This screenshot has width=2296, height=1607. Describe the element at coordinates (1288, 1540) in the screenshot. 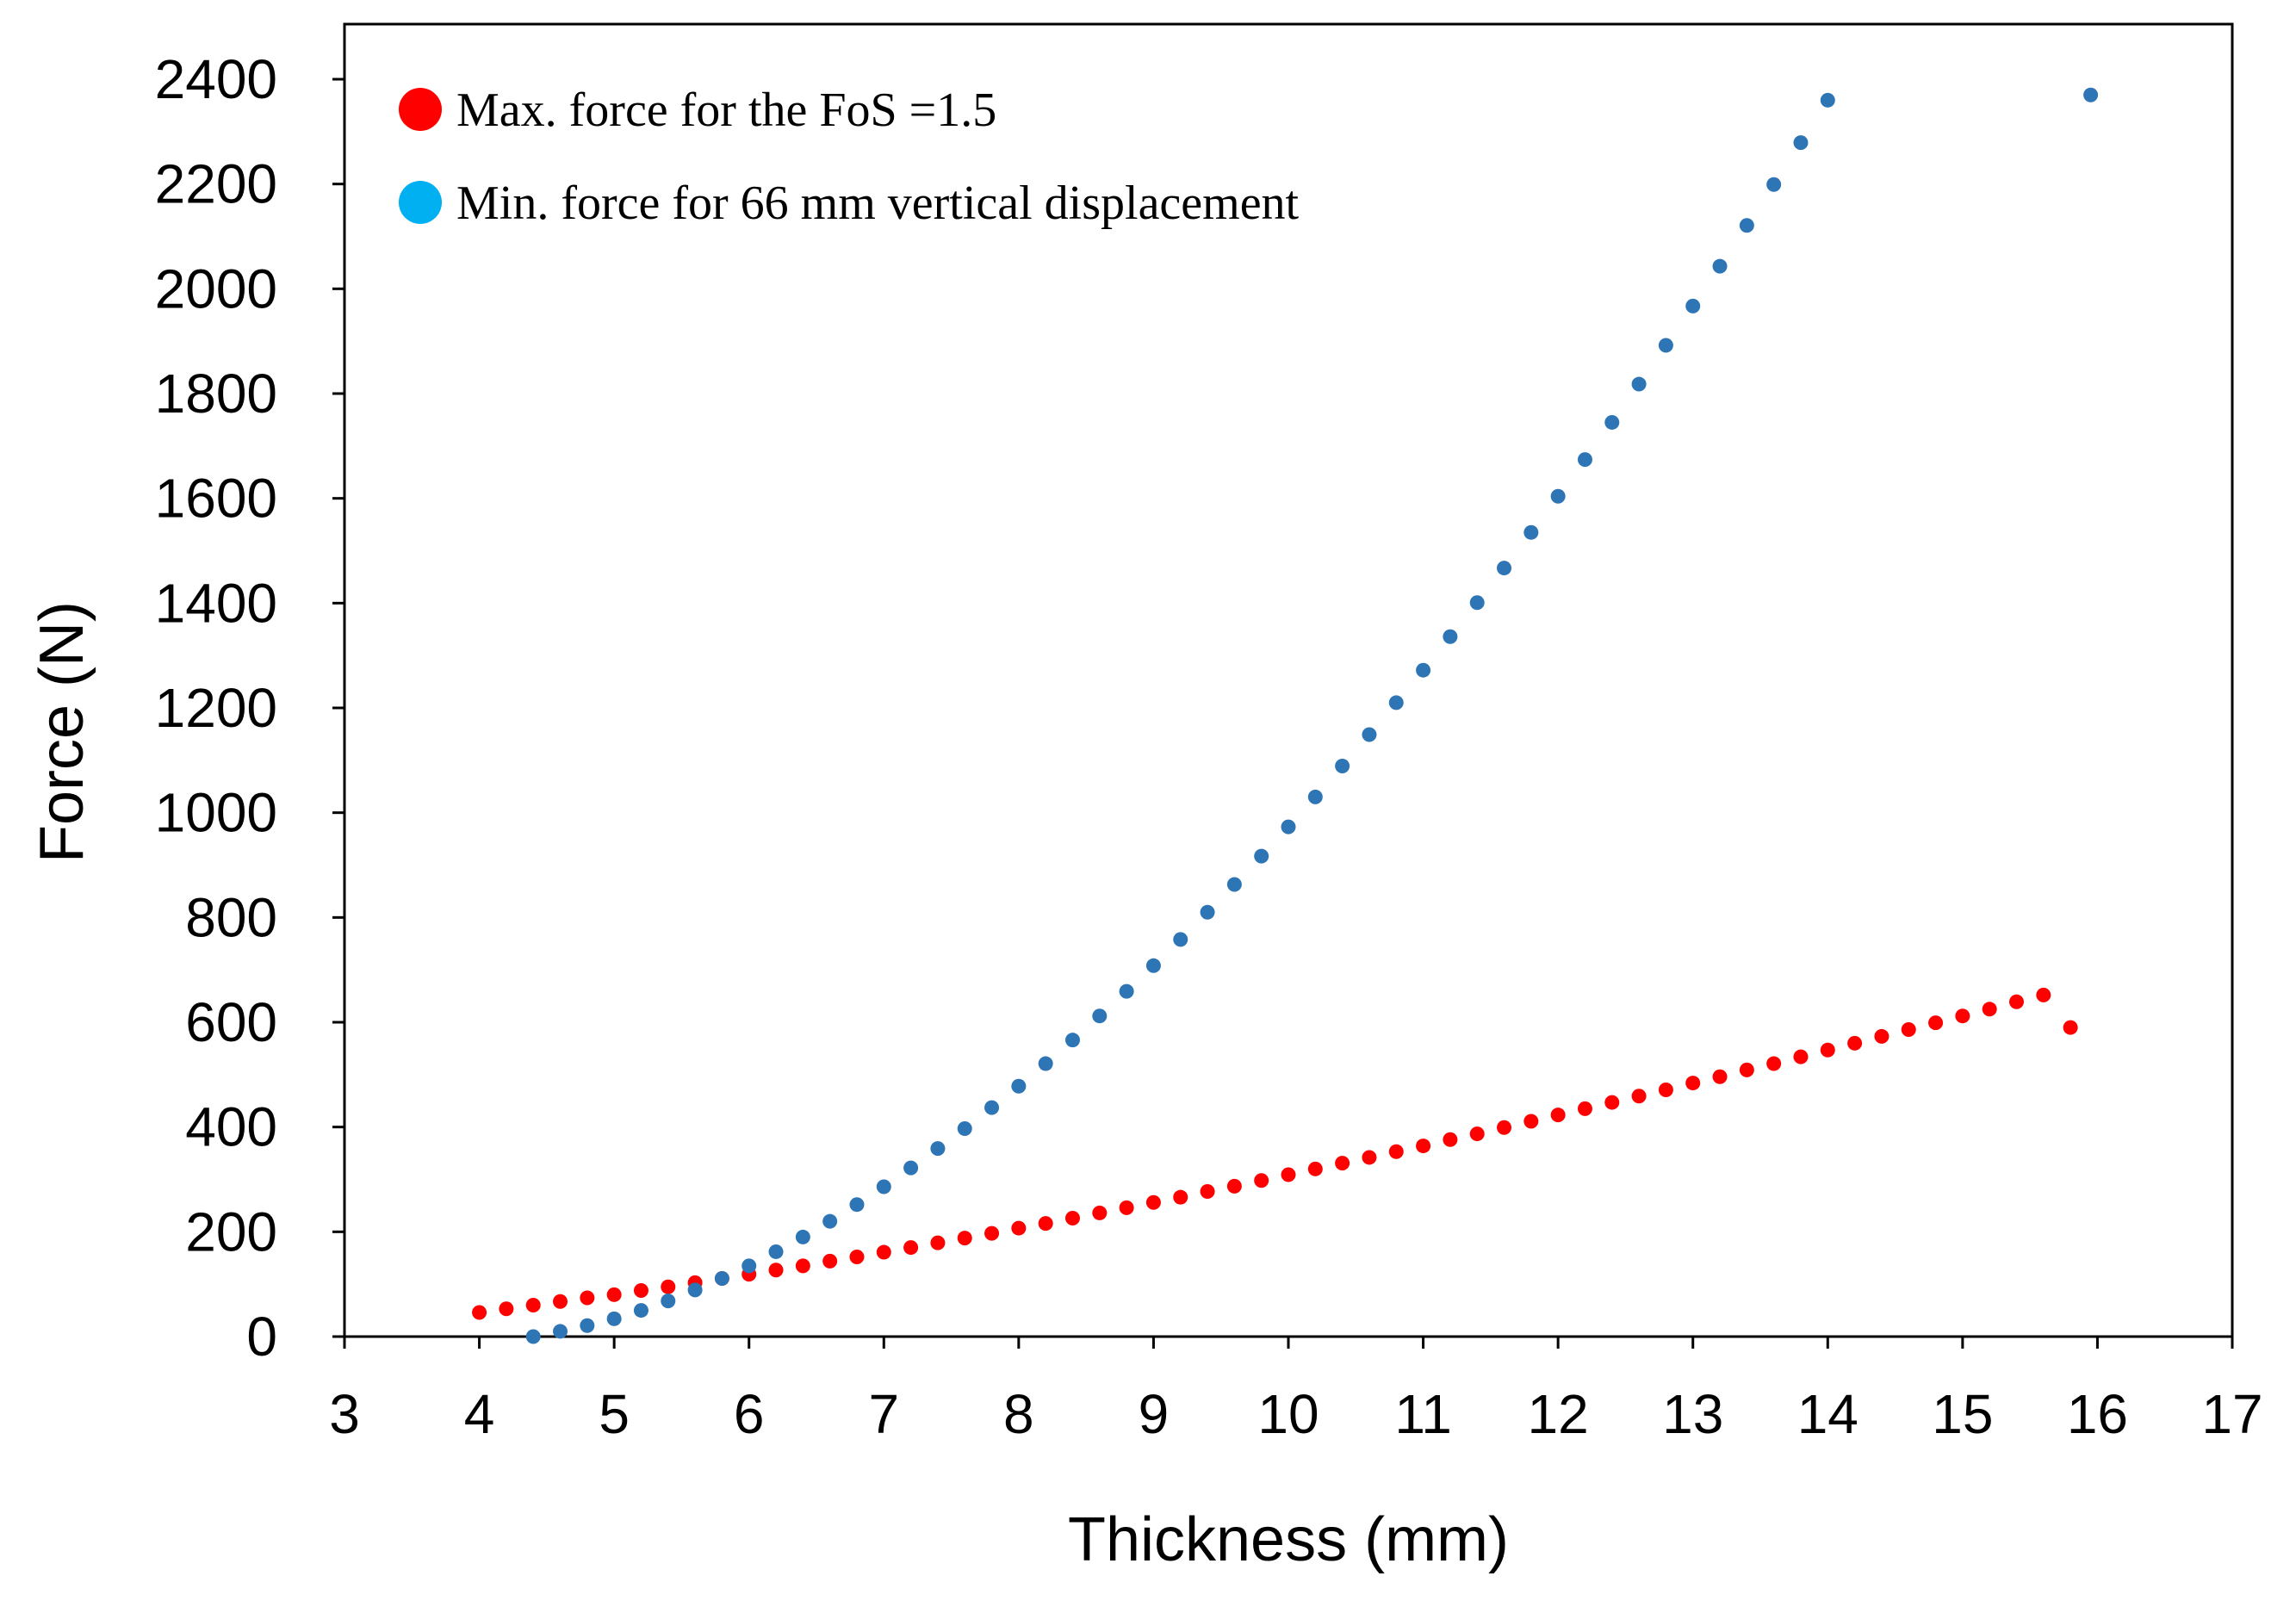

I see `x-axis-title: Thickness (mm)` at that location.